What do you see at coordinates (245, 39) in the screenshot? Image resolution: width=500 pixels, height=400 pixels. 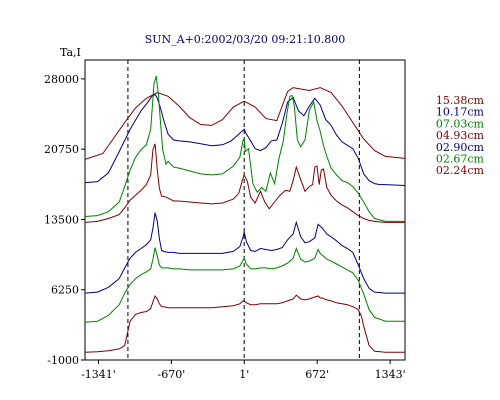 I see `chart-title: SUN_A+0:2002/03/20 09:21:10.800` at bounding box center [245, 39].